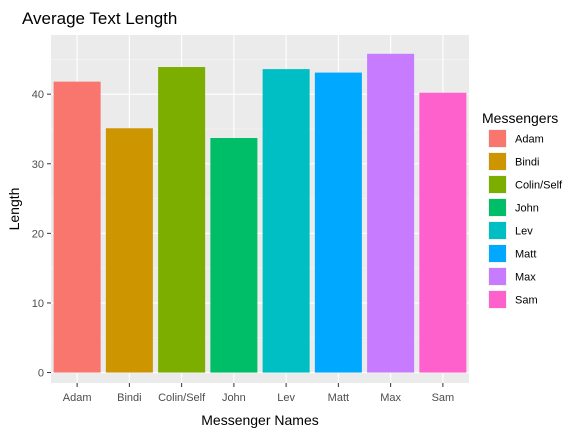 Image resolution: width=585 pixels, height=434 pixels. What do you see at coordinates (234, 398) in the screenshot?
I see `x-tick-label: John` at bounding box center [234, 398].